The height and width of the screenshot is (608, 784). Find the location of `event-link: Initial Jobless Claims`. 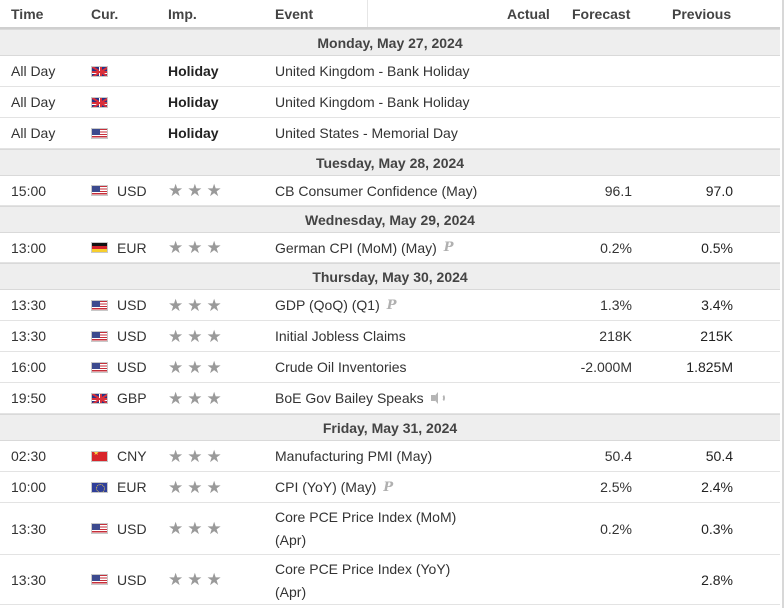

event-link: Initial Jobless Claims is located at coordinates (340, 336).